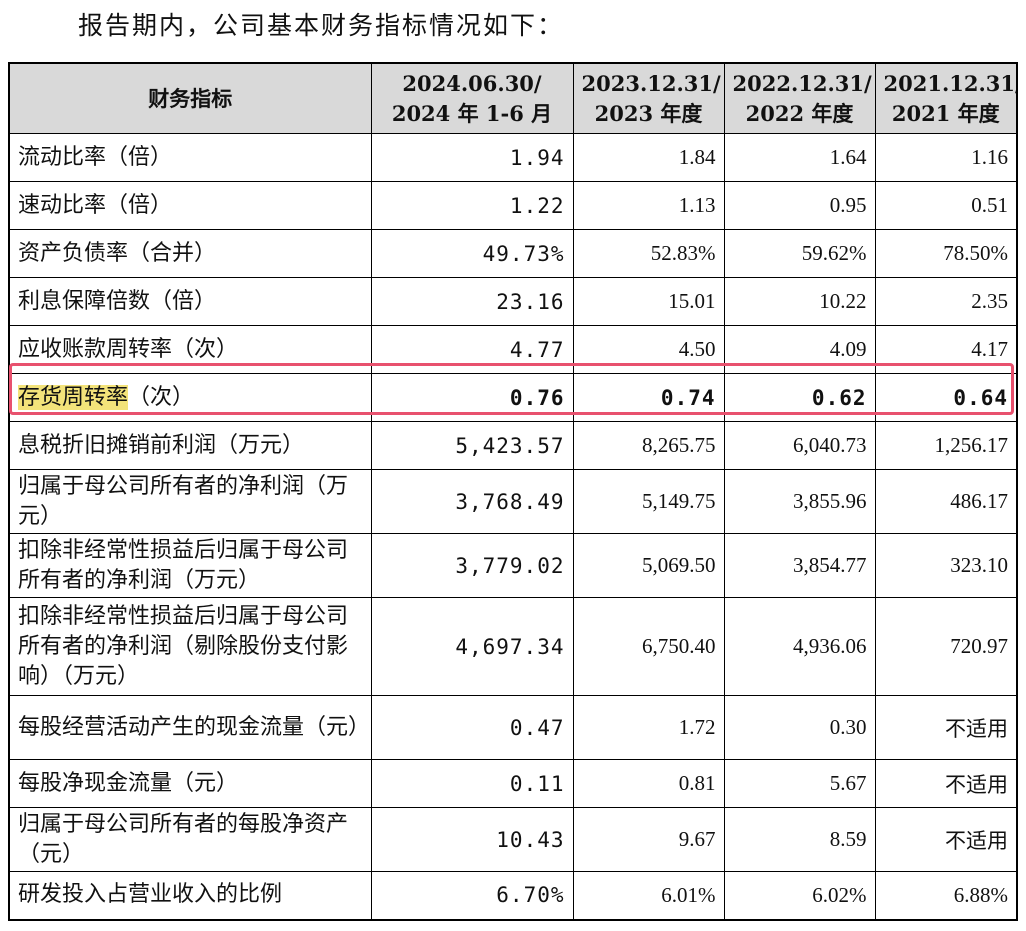  I want to click on value-2022: 6,040.73, so click(799, 445).